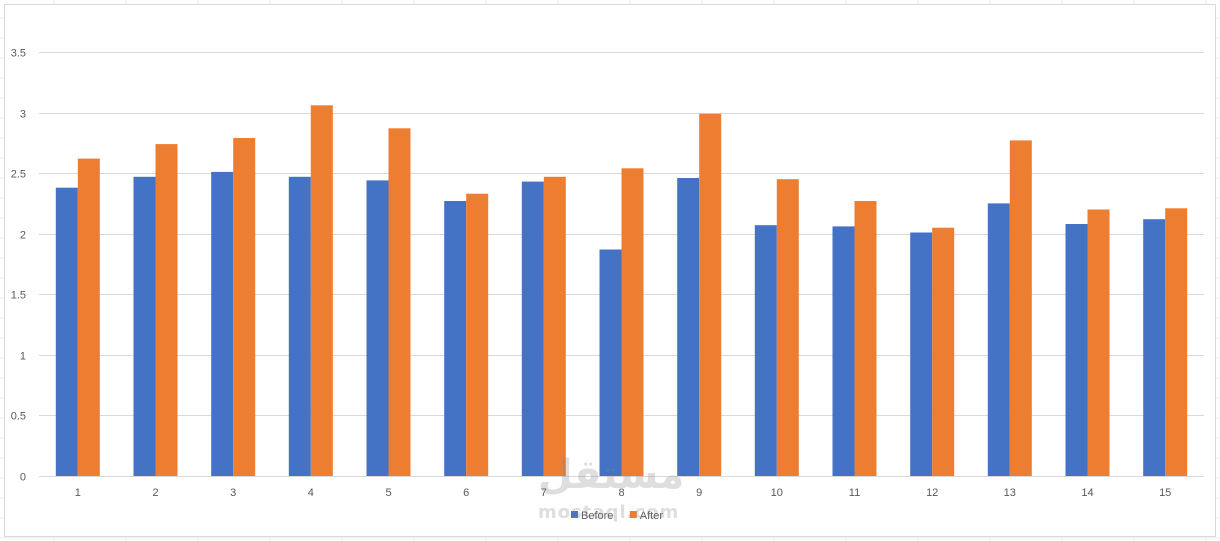 This screenshot has height=541, width=1220. What do you see at coordinates (18, 296) in the screenshot?
I see `y-tick-label: 1.5` at bounding box center [18, 296].